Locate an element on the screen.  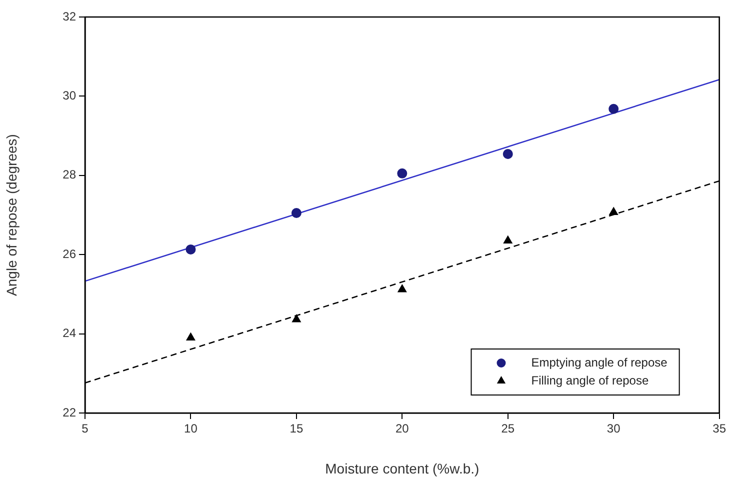
x-tick-label: 35 is located at coordinates (719, 429).